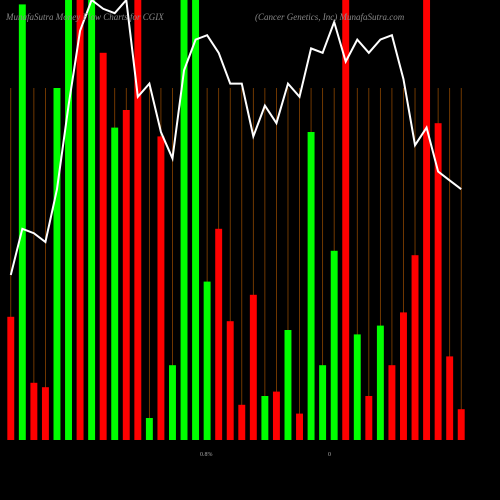  I want to click on annotation: 0, so click(329, 455).